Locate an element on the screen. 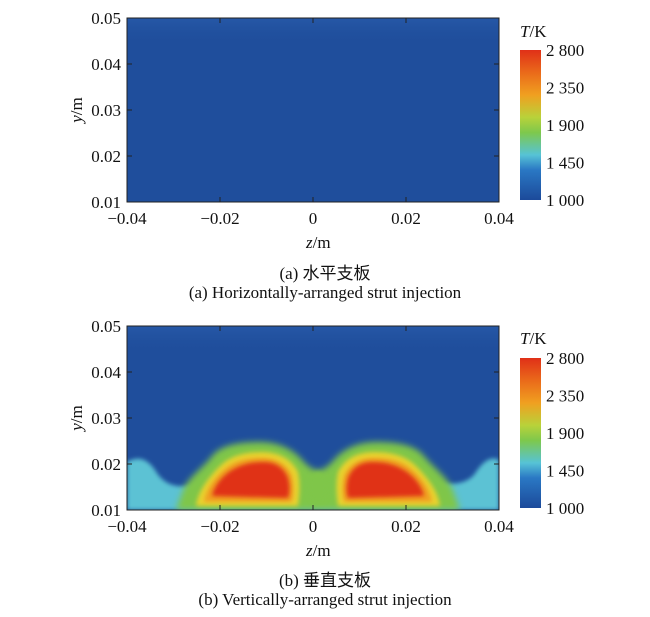 The image size is (650, 617). colorbar-title-b: T/K is located at coordinates (533, 338).